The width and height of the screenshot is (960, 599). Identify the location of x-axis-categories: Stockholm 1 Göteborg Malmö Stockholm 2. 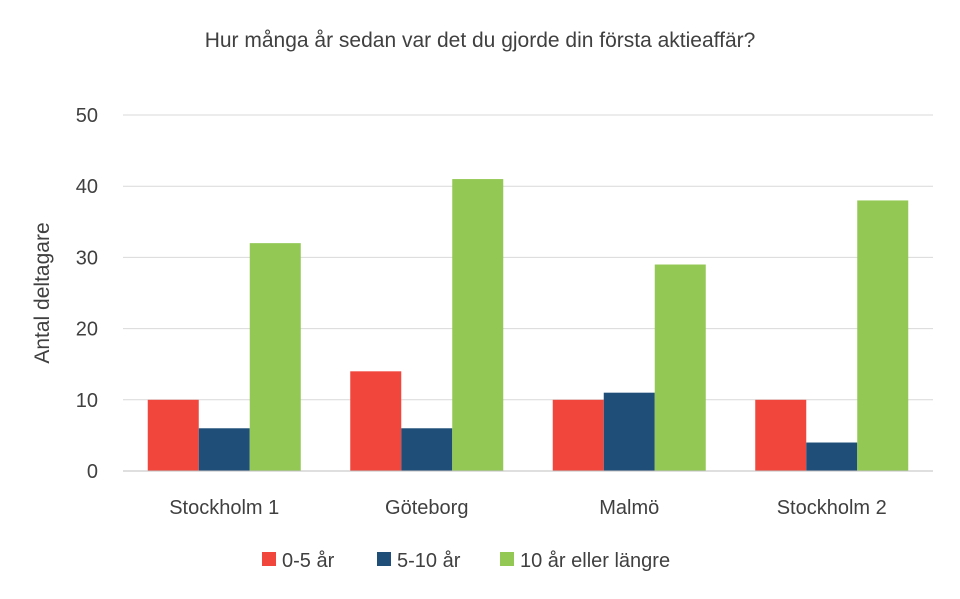
(528, 508).